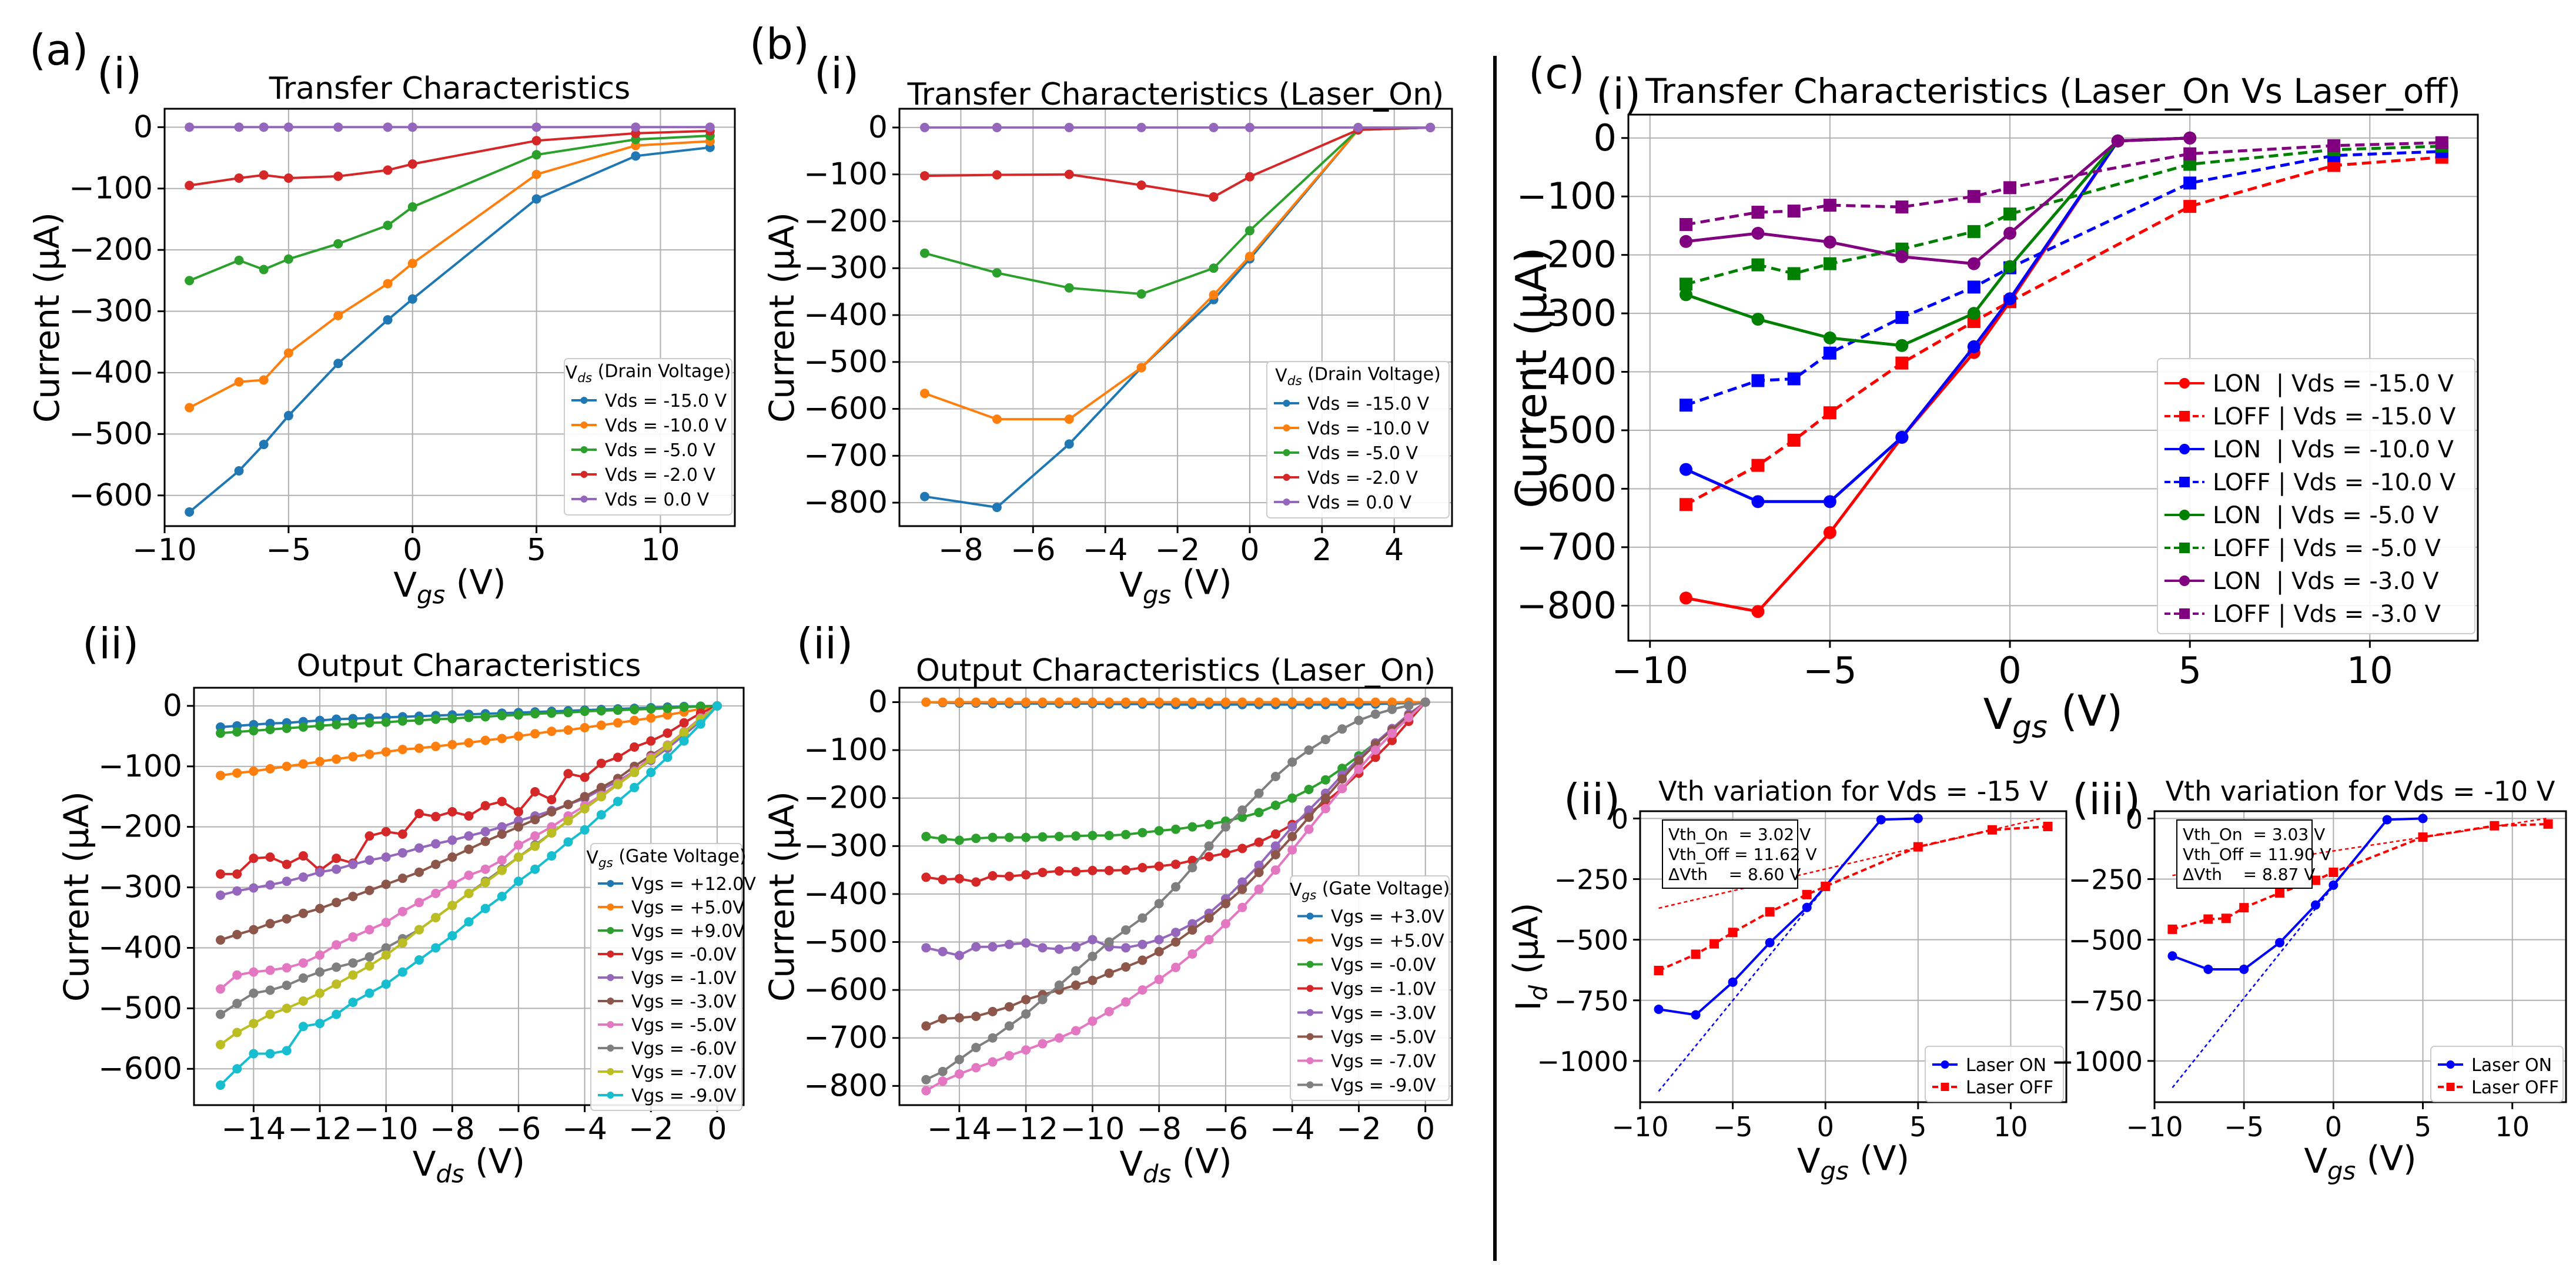  I want to click on x-tick-label: −5, so click(289, 550).